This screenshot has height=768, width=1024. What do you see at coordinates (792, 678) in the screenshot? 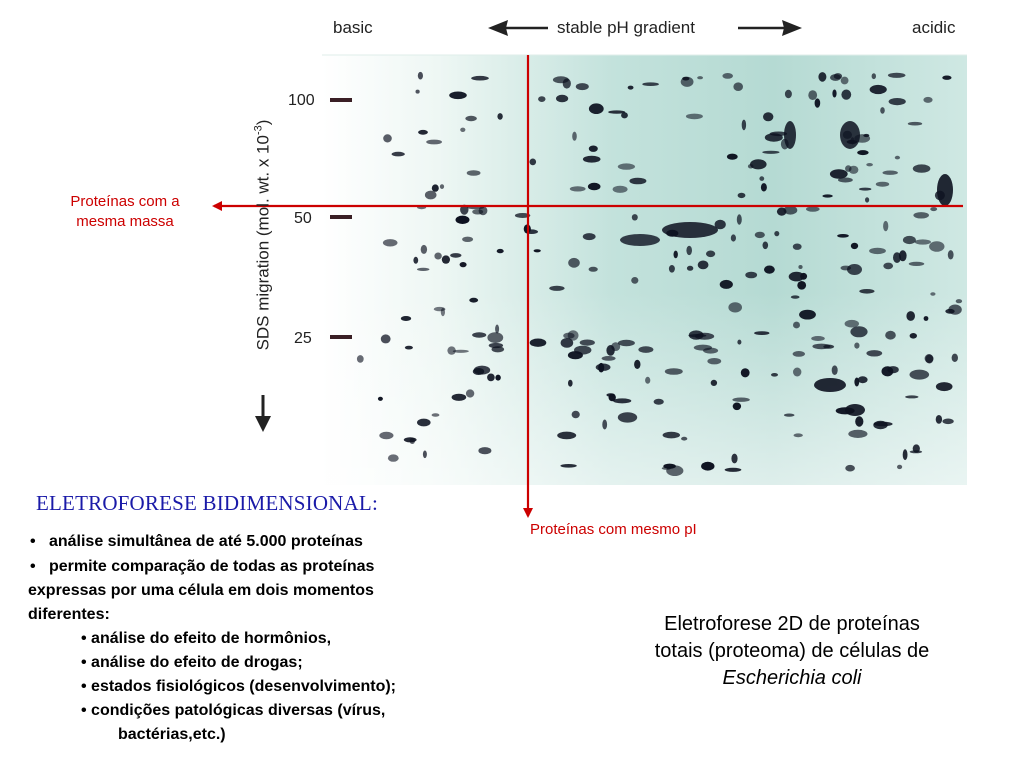
I see `caption-species: Escherichia coli` at bounding box center [792, 678].